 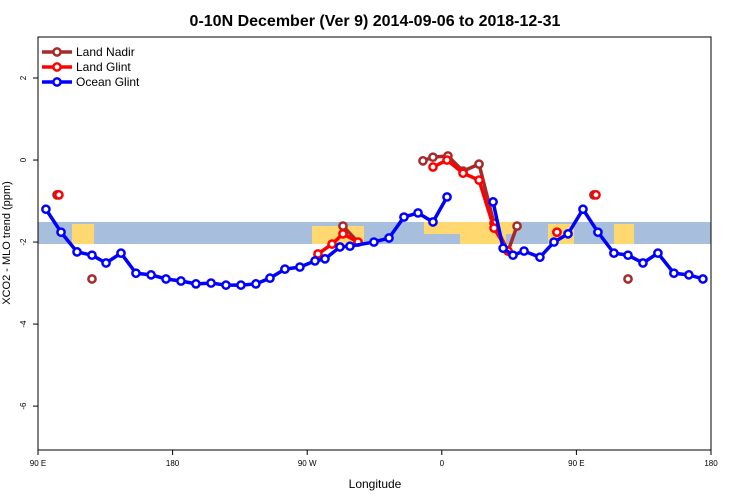 What do you see at coordinates (23, 159) in the screenshot?
I see `y-tick-label: 0` at bounding box center [23, 159].